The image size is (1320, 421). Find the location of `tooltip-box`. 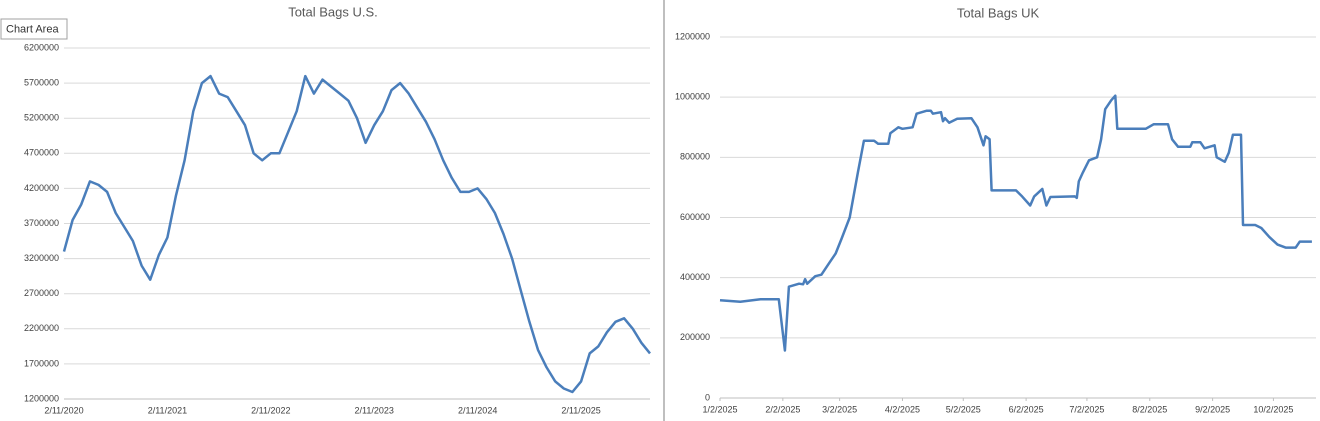

tooltip-box is located at coordinates (34, 29).